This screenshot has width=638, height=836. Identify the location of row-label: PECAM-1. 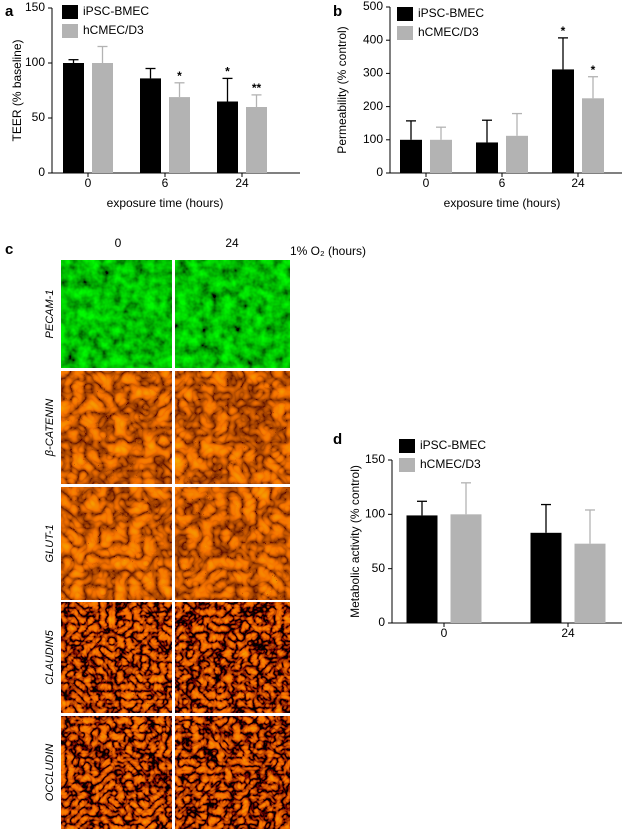
(50, 314).